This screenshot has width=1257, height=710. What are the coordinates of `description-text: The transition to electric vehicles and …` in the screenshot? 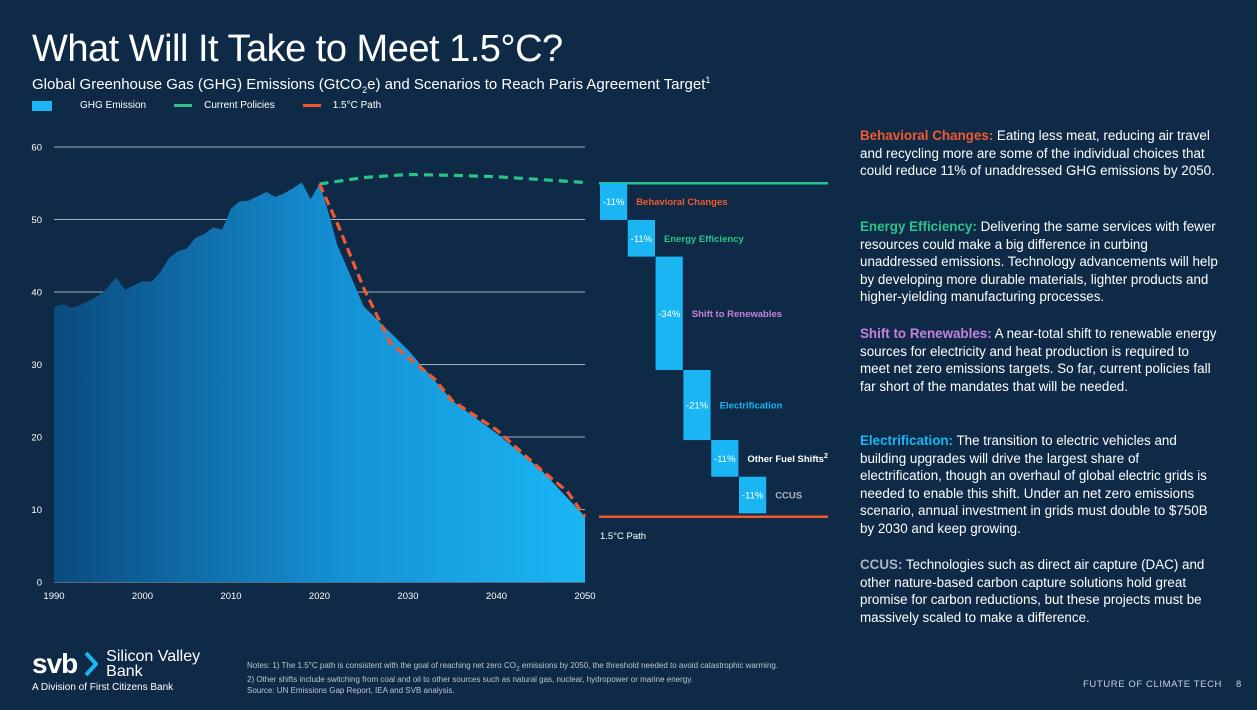 It's located at (1034, 484).